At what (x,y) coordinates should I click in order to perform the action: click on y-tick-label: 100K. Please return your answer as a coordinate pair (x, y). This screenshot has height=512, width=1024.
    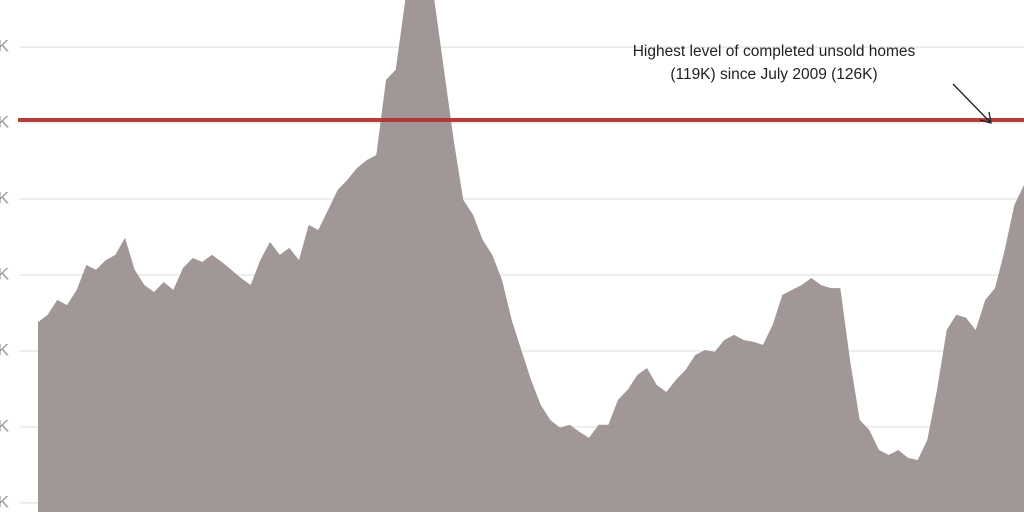
    Looking at the image, I should click on (5, 198).